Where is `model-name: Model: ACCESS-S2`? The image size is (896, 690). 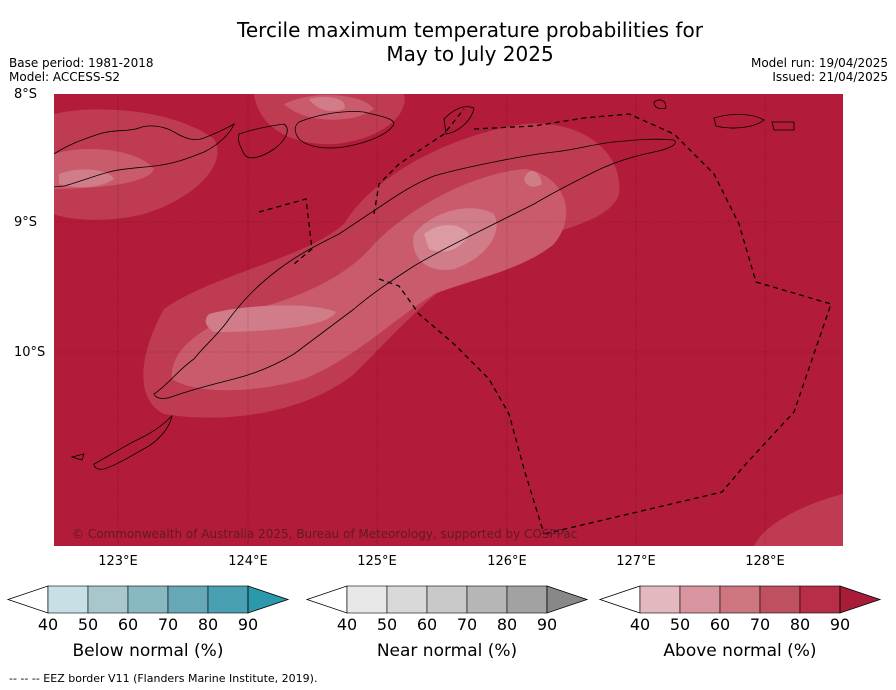 model-name: Model: ACCESS-S2 is located at coordinates (65, 77).